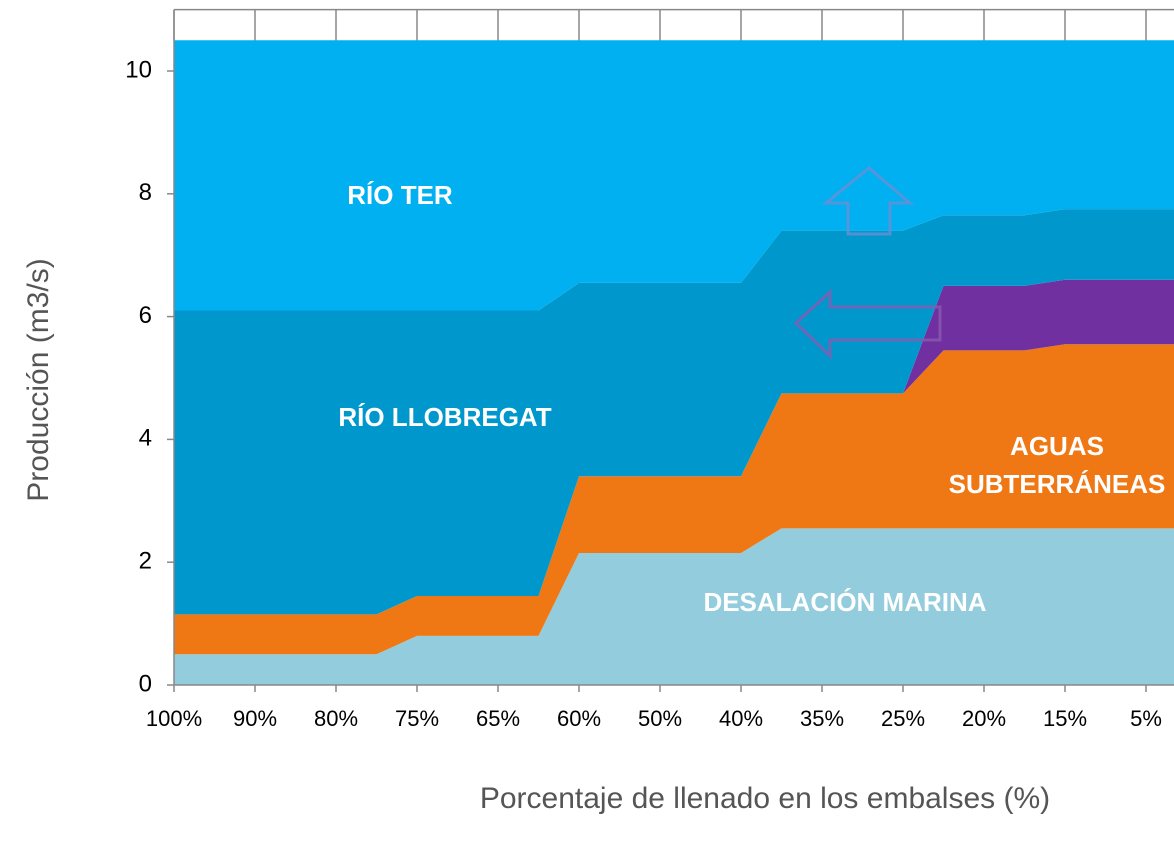 Image resolution: width=1174 pixels, height=846 pixels. What do you see at coordinates (336, 718) in the screenshot?
I see `x-tick-label: 80%` at bounding box center [336, 718].